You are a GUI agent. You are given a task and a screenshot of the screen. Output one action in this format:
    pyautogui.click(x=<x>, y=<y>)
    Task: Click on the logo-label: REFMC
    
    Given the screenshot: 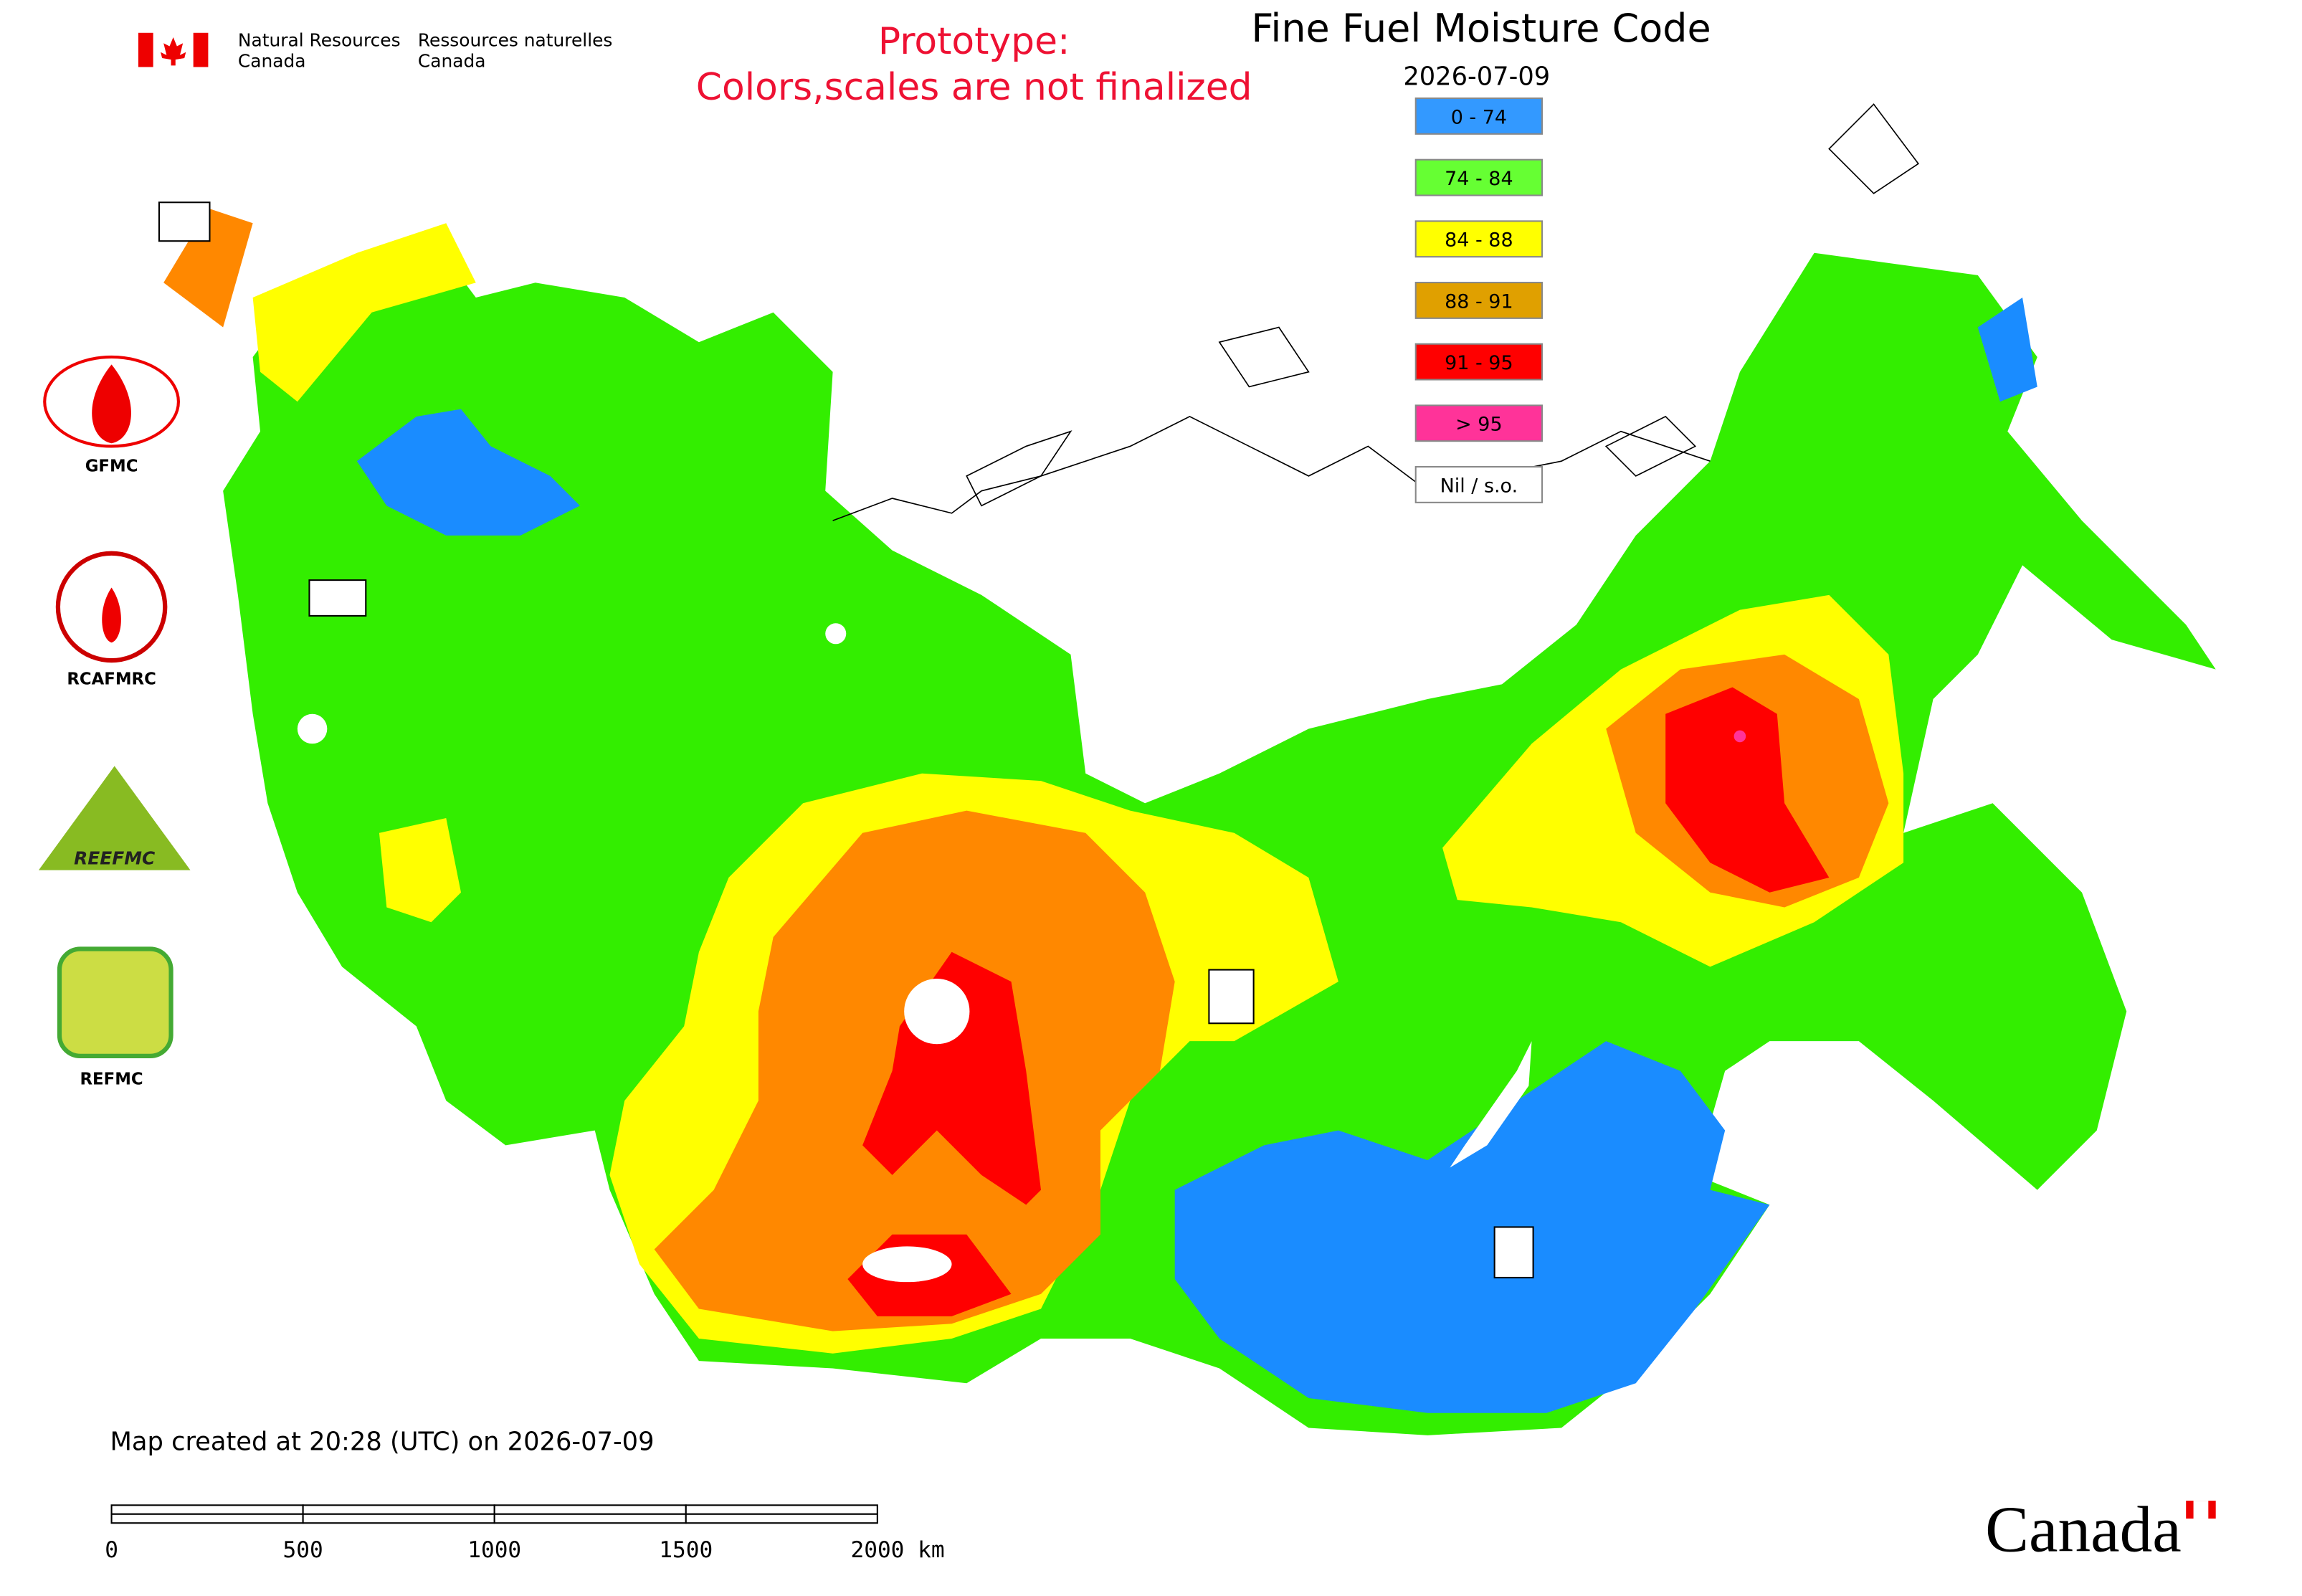 What is the action you would take?
    pyautogui.click(x=112, y=1079)
    